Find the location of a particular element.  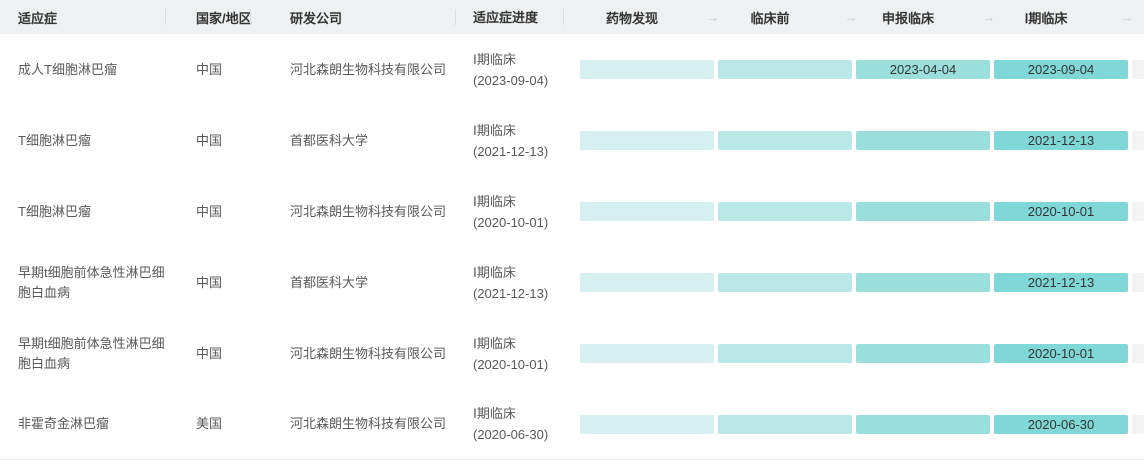

progress-cell: Ⅰ期临床 (2020-06-30) is located at coordinates (509, 424).